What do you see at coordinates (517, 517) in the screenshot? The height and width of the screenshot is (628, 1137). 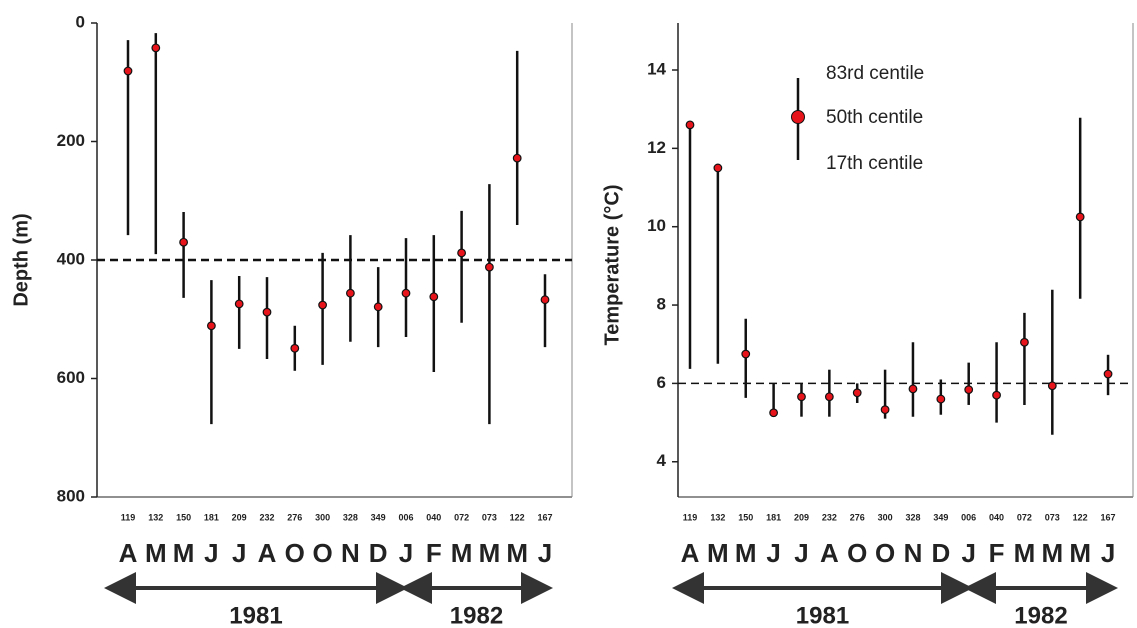 I see `x-tick-label: 122` at bounding box center [517, 517].